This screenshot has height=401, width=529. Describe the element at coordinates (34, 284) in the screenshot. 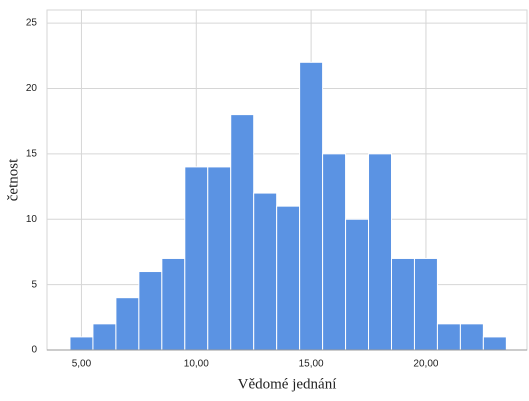

I see `y-tick-label: 5` at that location.